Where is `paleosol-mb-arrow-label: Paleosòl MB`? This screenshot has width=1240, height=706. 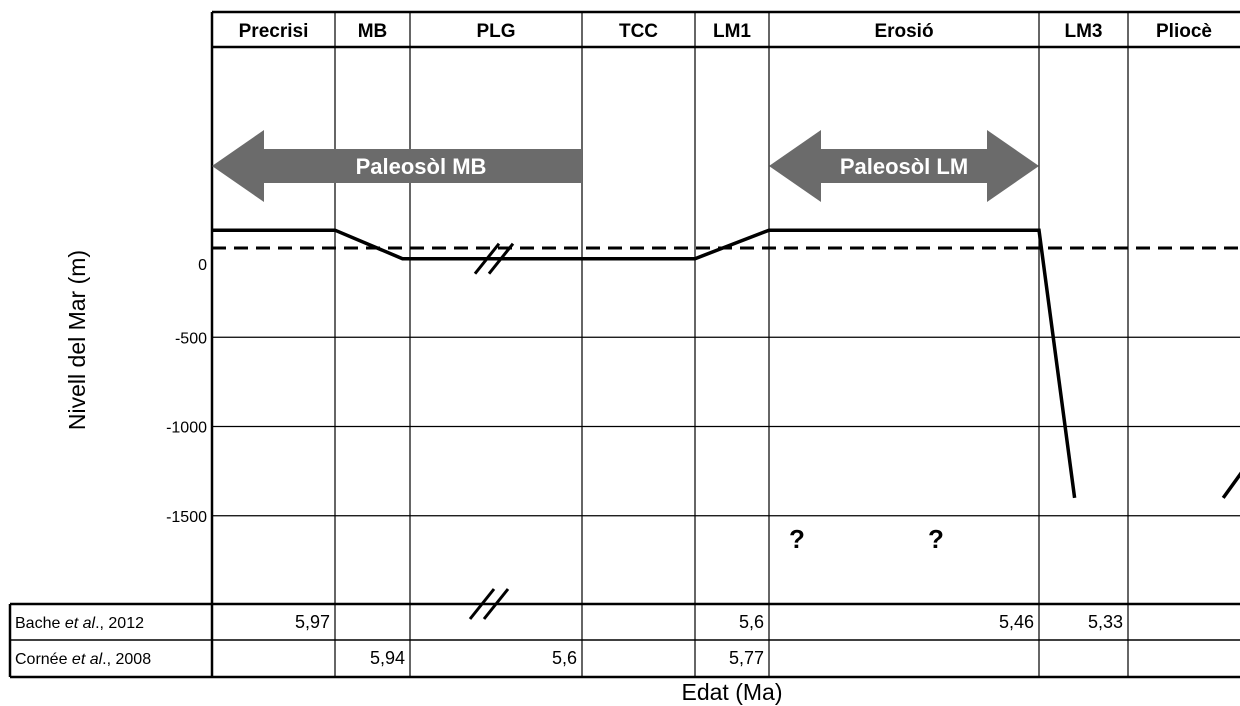
paleosol-mb-arrow-label: Paleosòl MB is located at coordinates (421, 166).